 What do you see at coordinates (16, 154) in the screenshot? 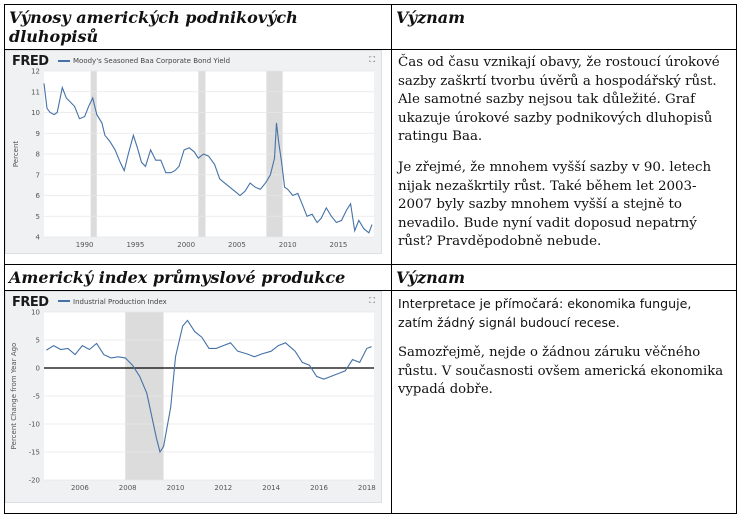
I see `y-axis-label: Percent` at bounding box center [16, 154].